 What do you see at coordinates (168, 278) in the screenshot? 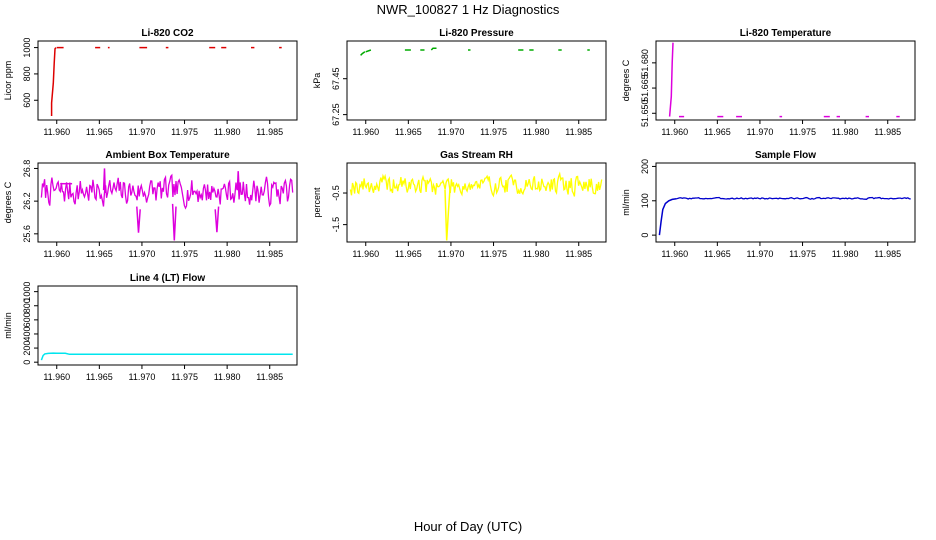
I see `panel-title: Line 4 (LT) Flow` at bounding box center [168, 278].